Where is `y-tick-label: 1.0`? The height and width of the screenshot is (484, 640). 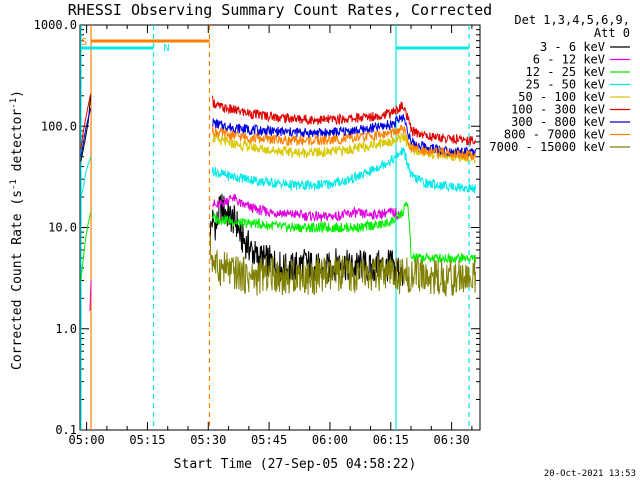 y-tick-label: 1.0 is located at coordinates (66, 329).